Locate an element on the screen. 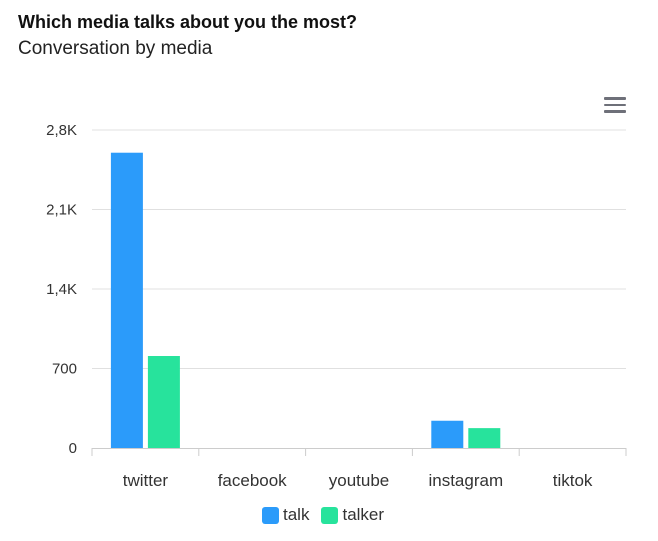  legend-label: talk is located at coordinates (296, 514).